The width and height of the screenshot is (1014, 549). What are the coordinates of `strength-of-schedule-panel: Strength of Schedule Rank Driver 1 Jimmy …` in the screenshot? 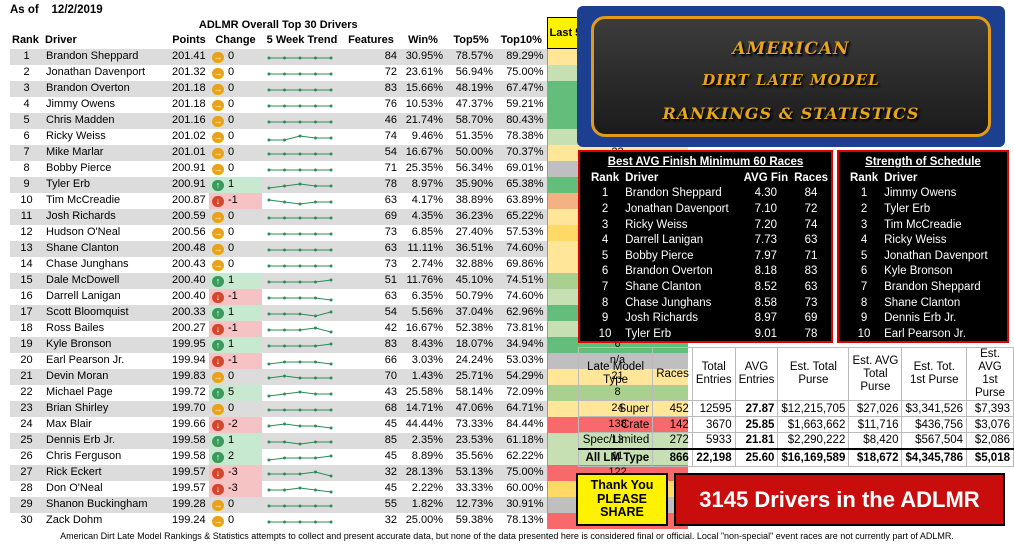 It's located at (923, 246).